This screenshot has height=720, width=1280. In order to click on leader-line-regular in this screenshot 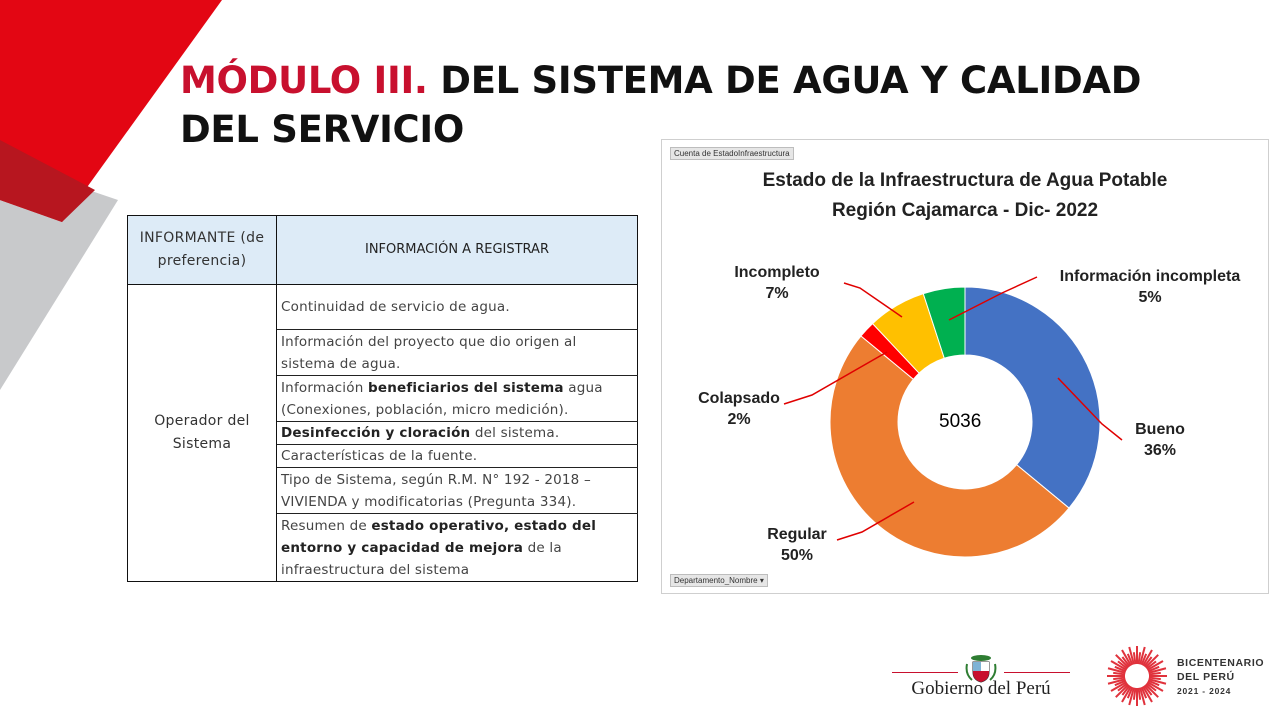, I will do `click(875, 521)`.